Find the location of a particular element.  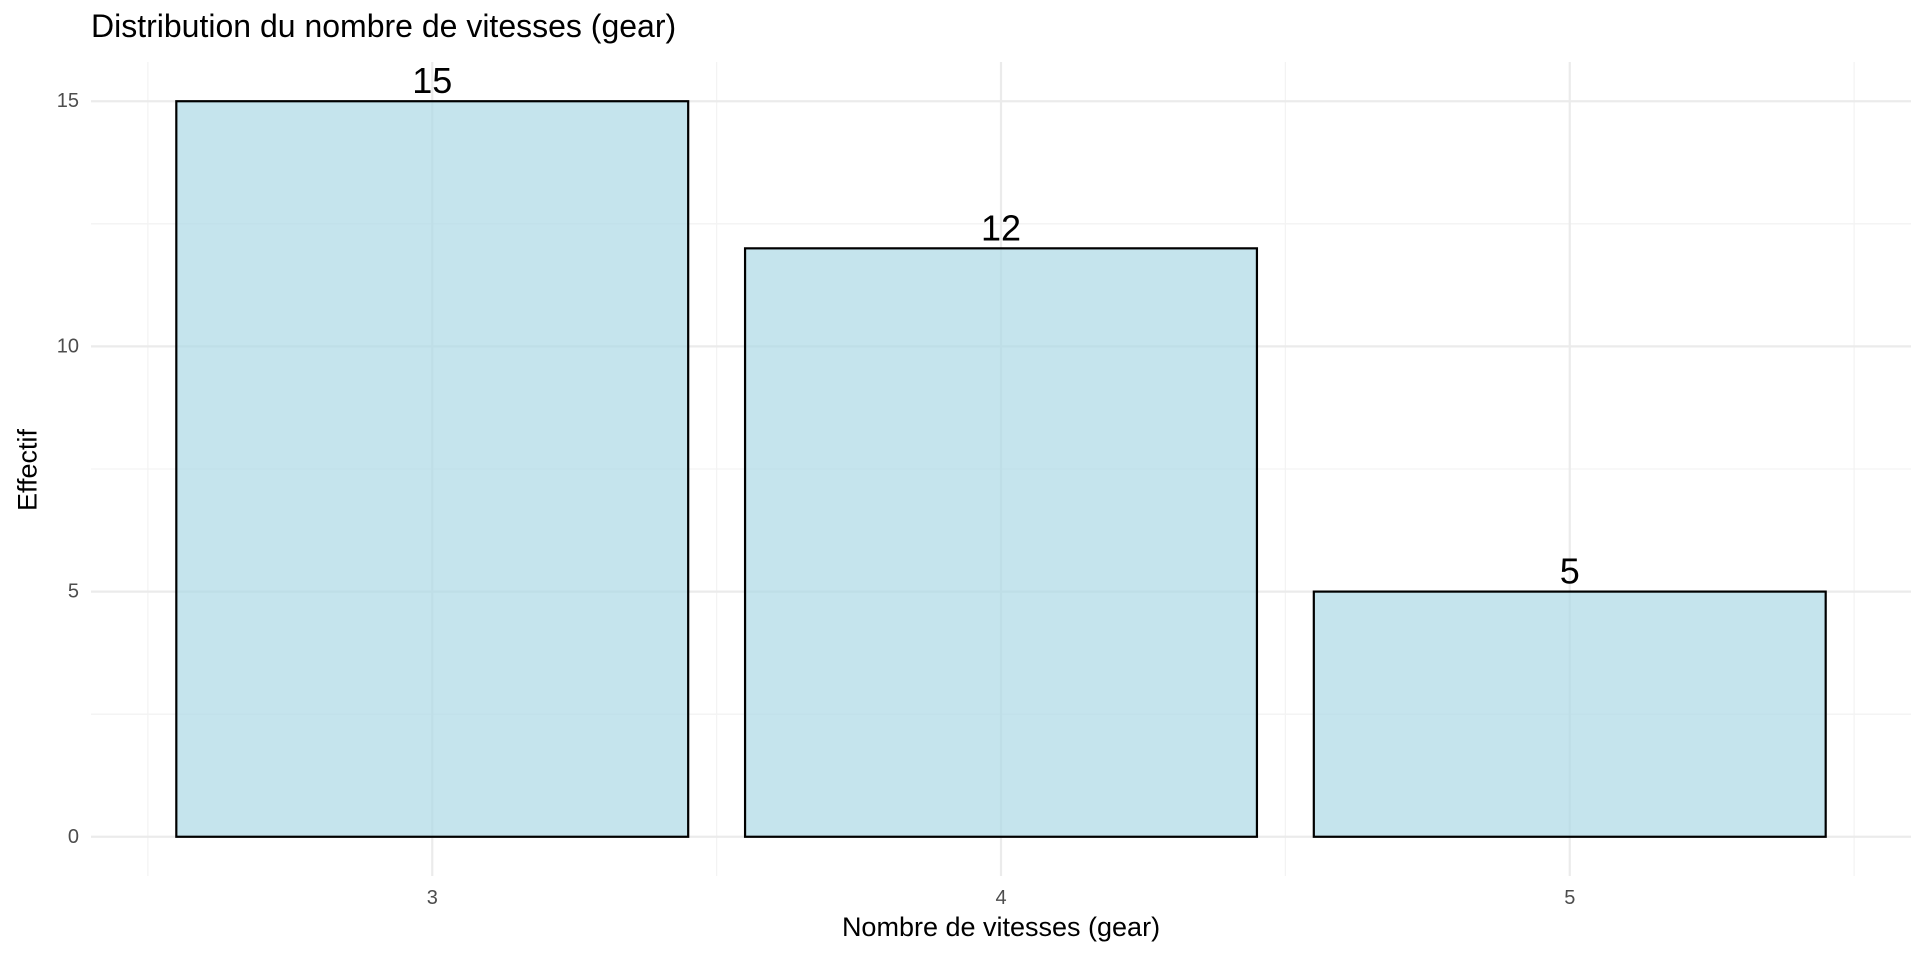

data-label-4: 12 is located at coordinates (1001, 227).